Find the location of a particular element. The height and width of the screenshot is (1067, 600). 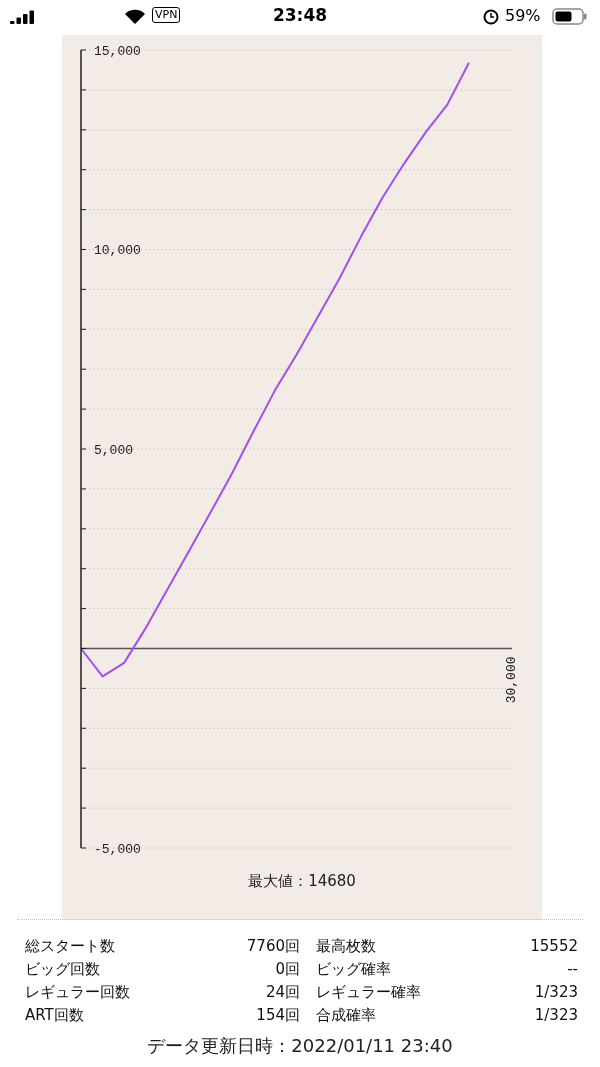

text: 0回 is located at coordinates (287, 969).